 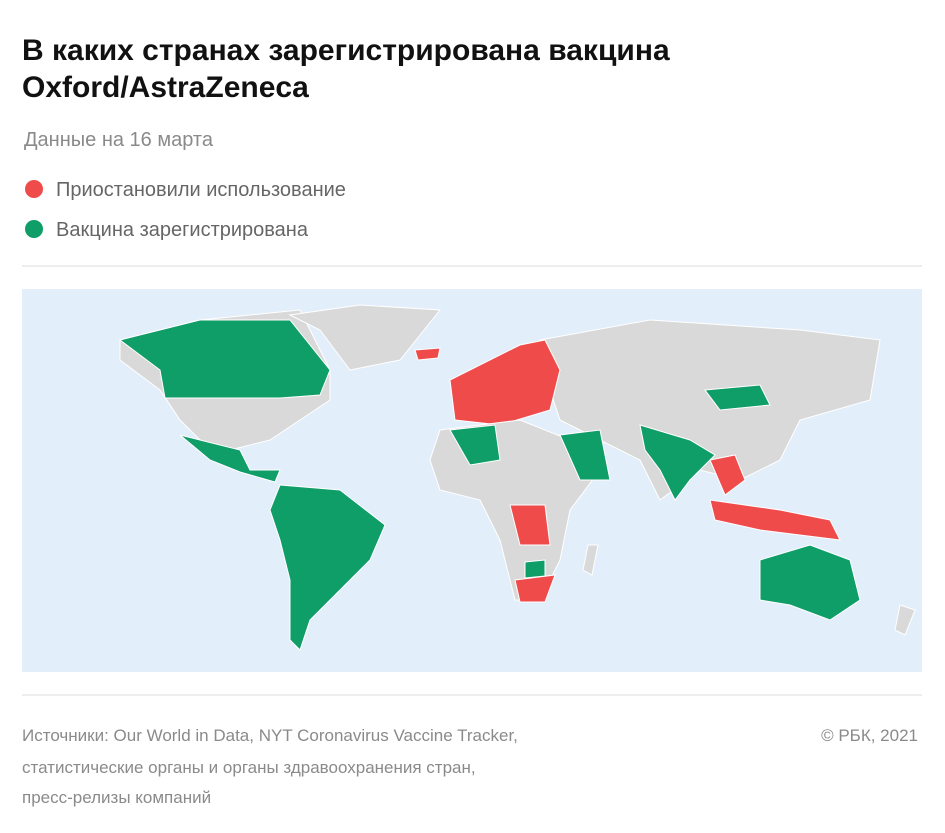 I want to click on source-line: пресс-релизы компаний, so click(x=116, y=797).